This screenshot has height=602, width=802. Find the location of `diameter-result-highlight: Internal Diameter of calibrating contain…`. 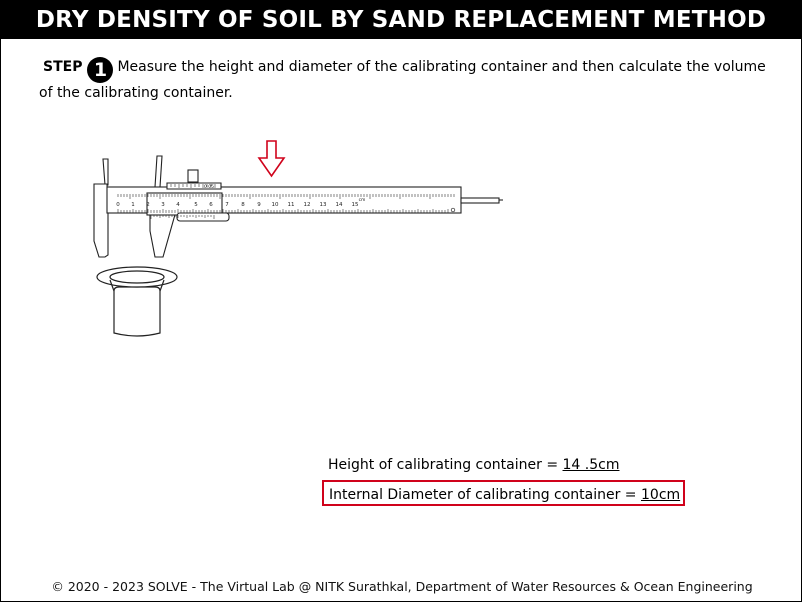

diameter-result-highlight: Internal Diameter of calibrating contain… is located at coordinates (503, 493).